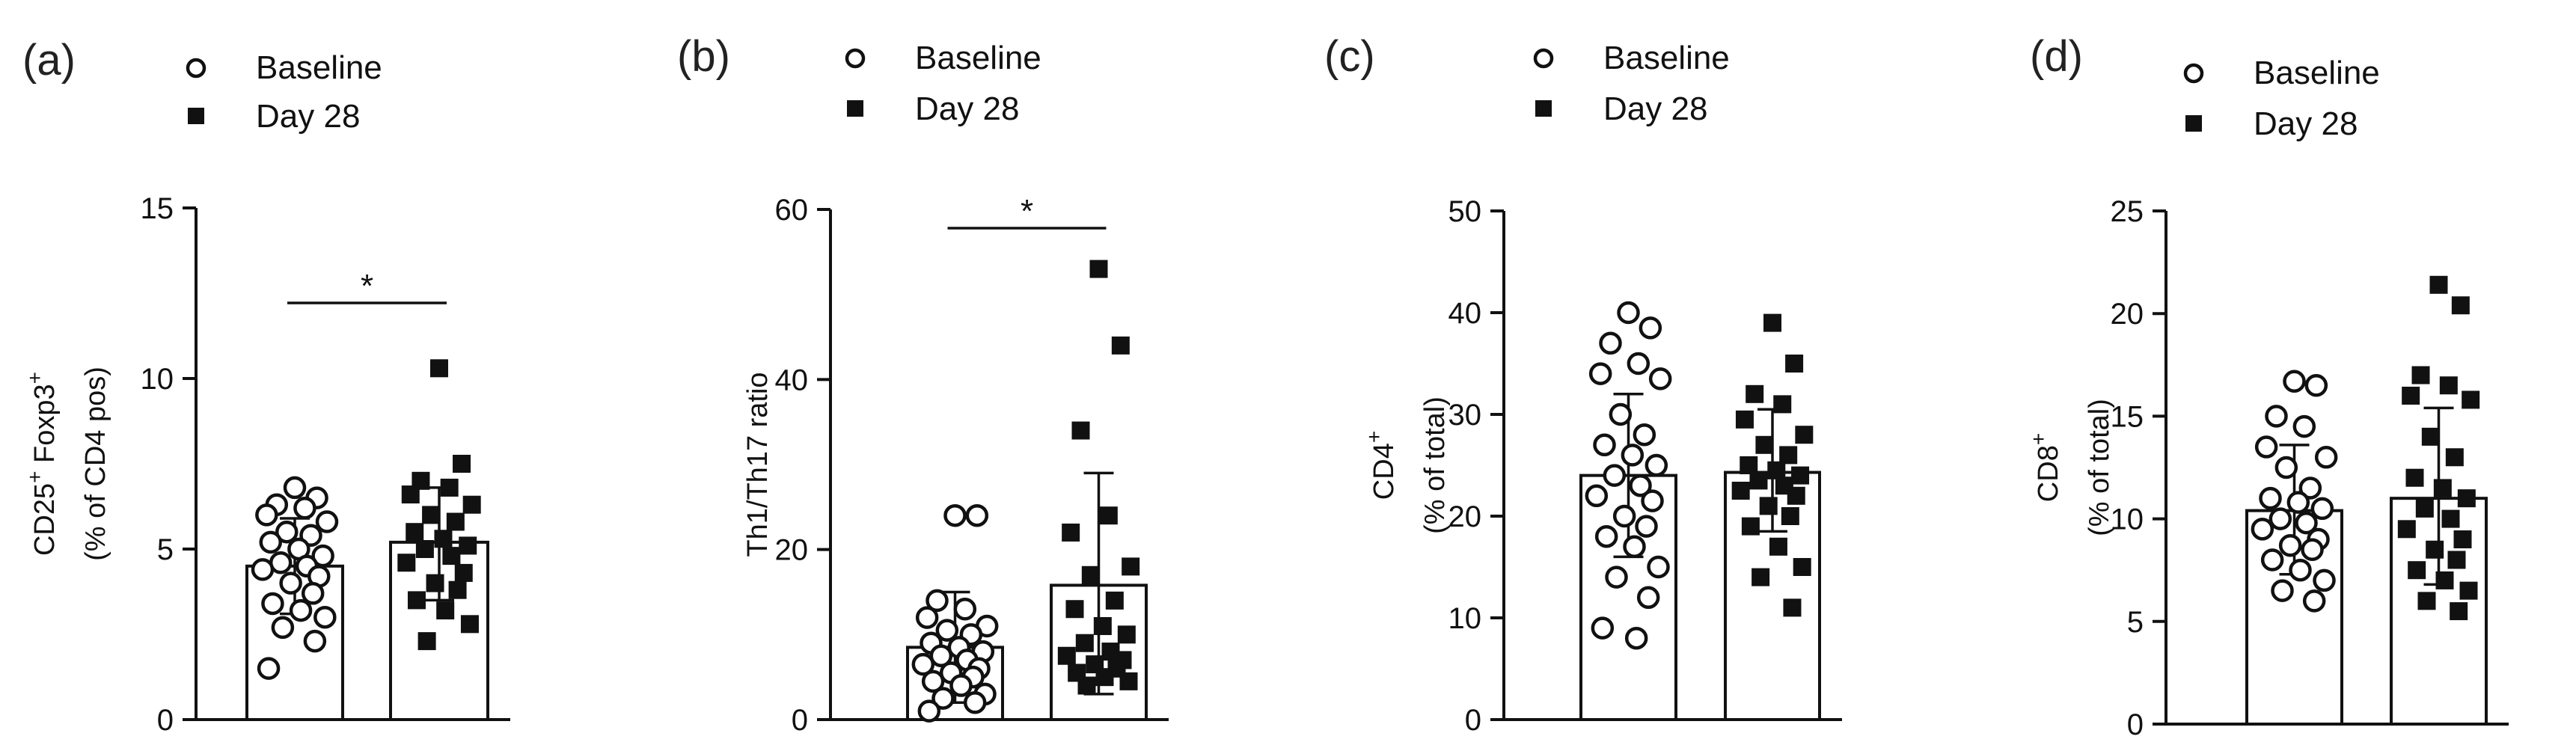 Image resolution: width=2576 pixels, height=754 pixels. Describe the element at coordinates (2099, 467) in the screenshot. I see `y-axis-label-units: (% of total)` at that location.